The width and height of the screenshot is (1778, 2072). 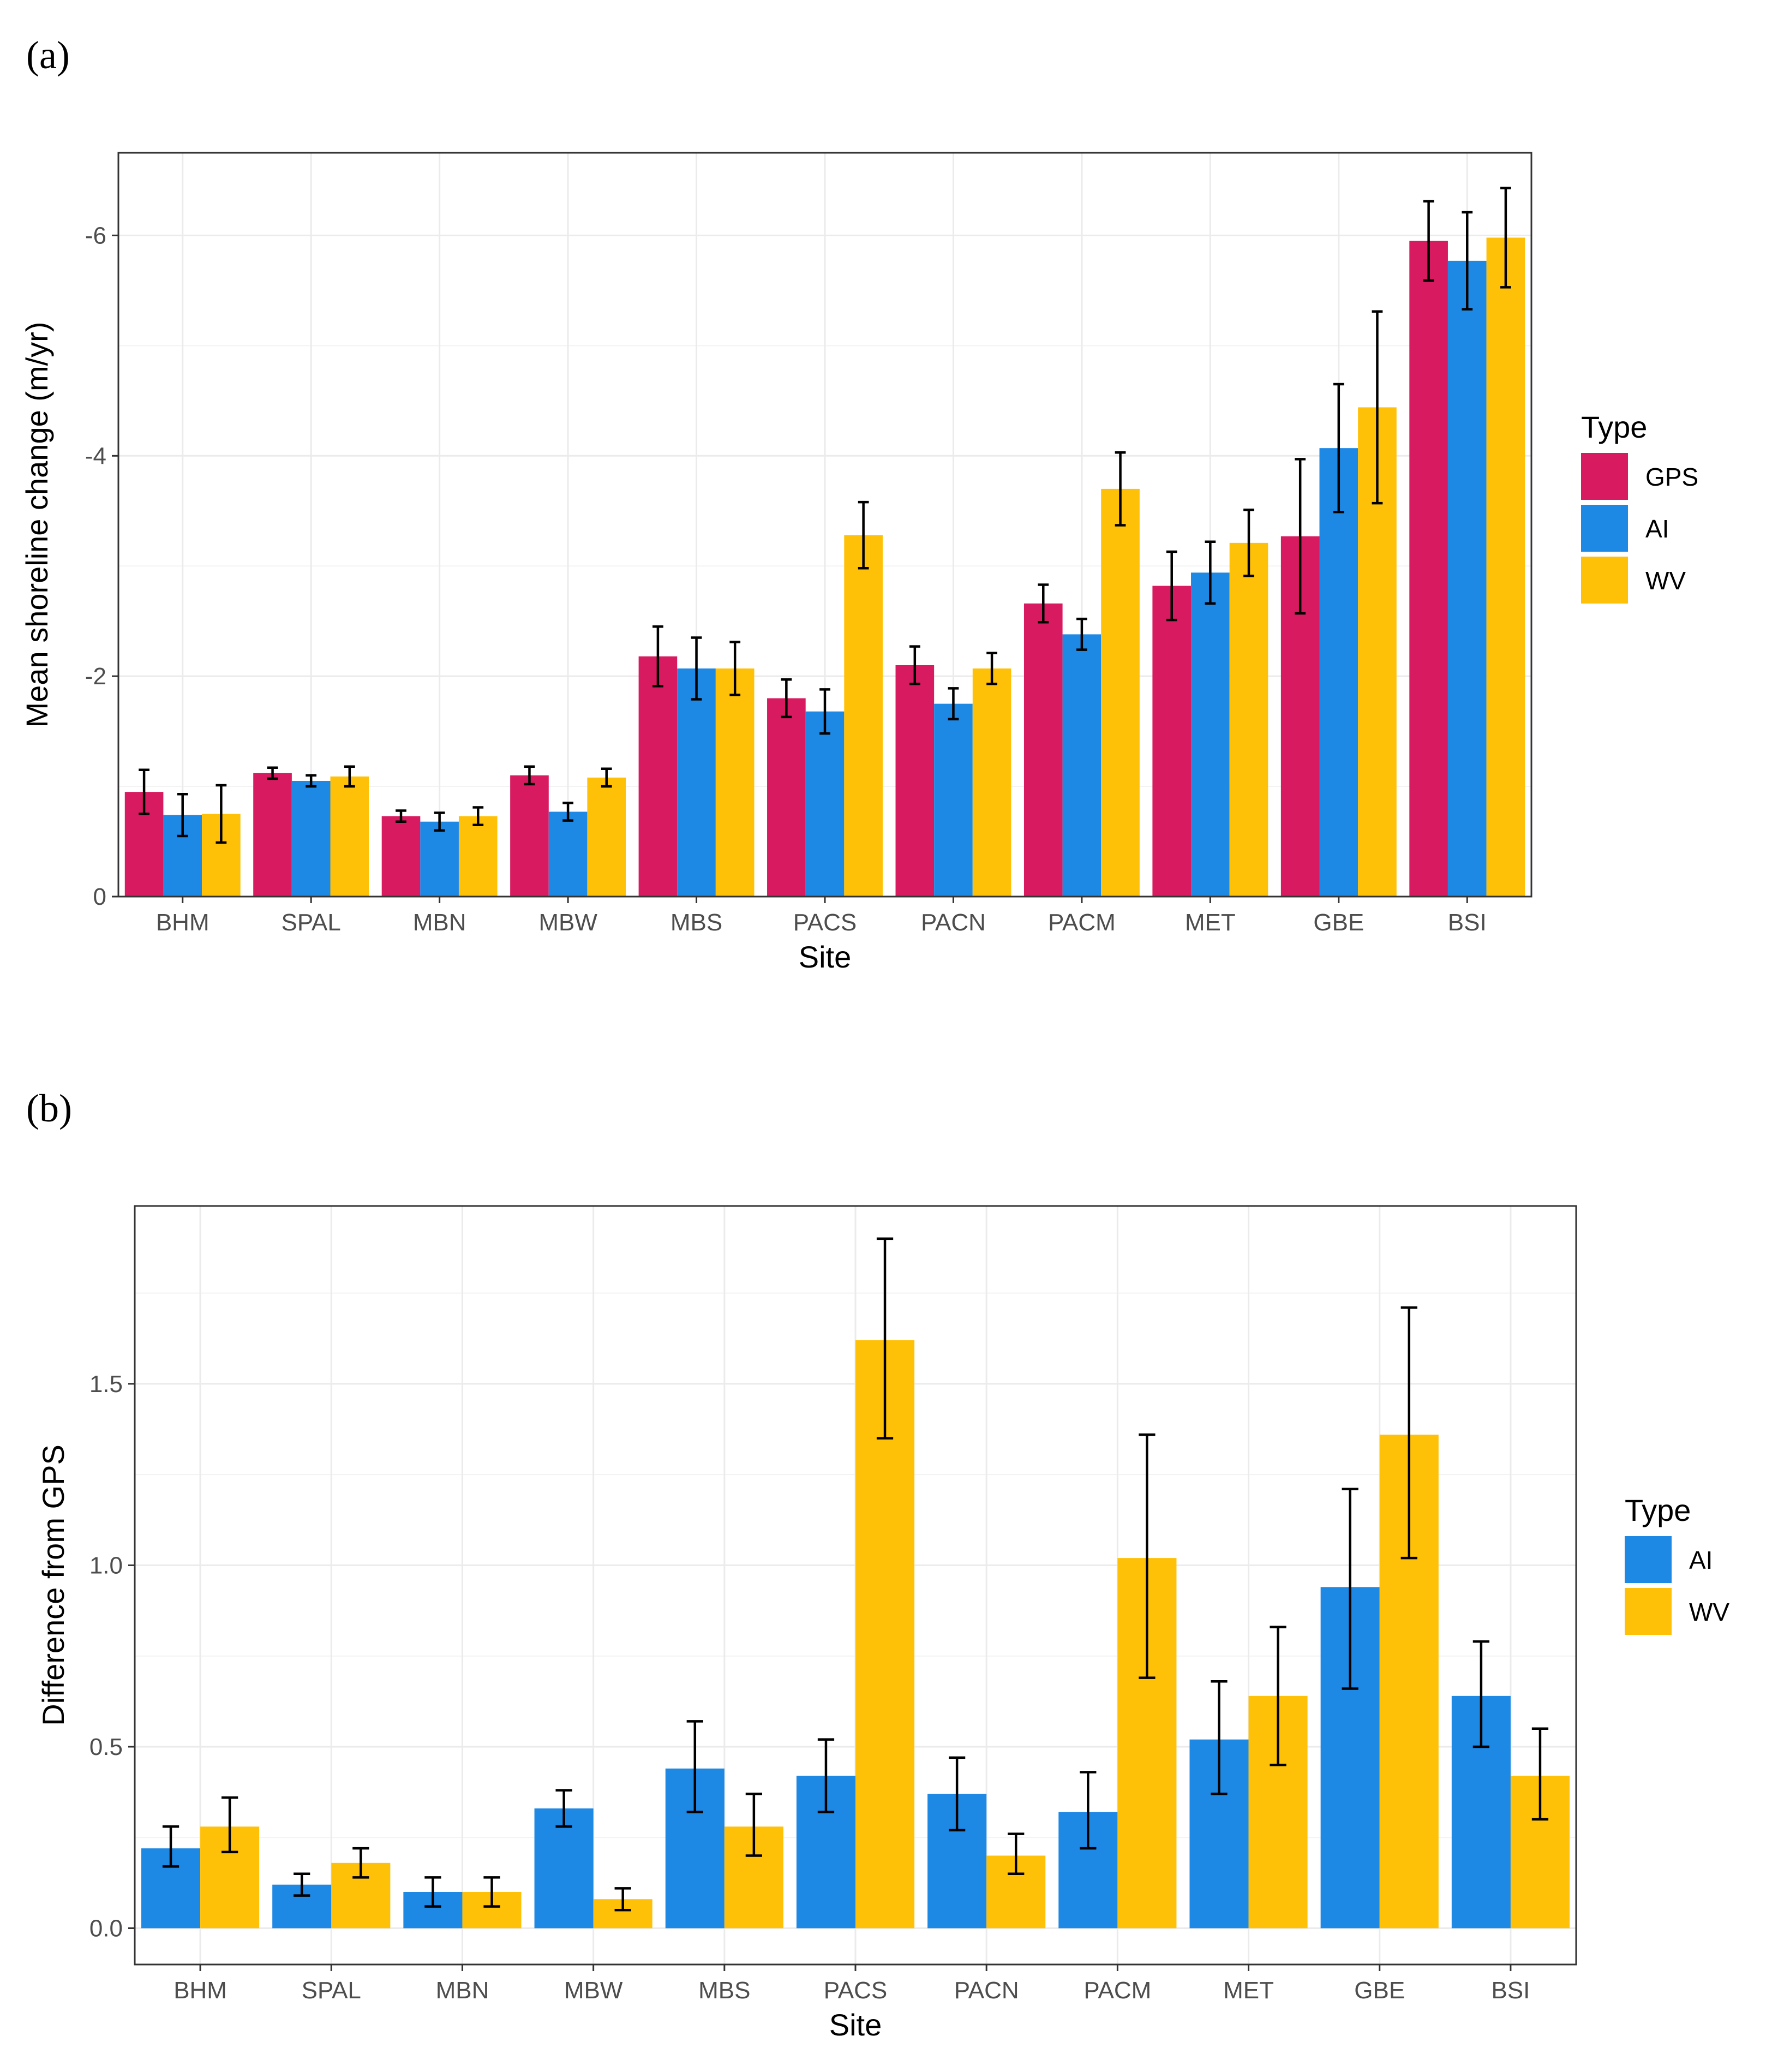 What do you see at coordinates (401, 856) in the screenshot?
I see `bar-gps-mbn` at bounding box center [401, 856].